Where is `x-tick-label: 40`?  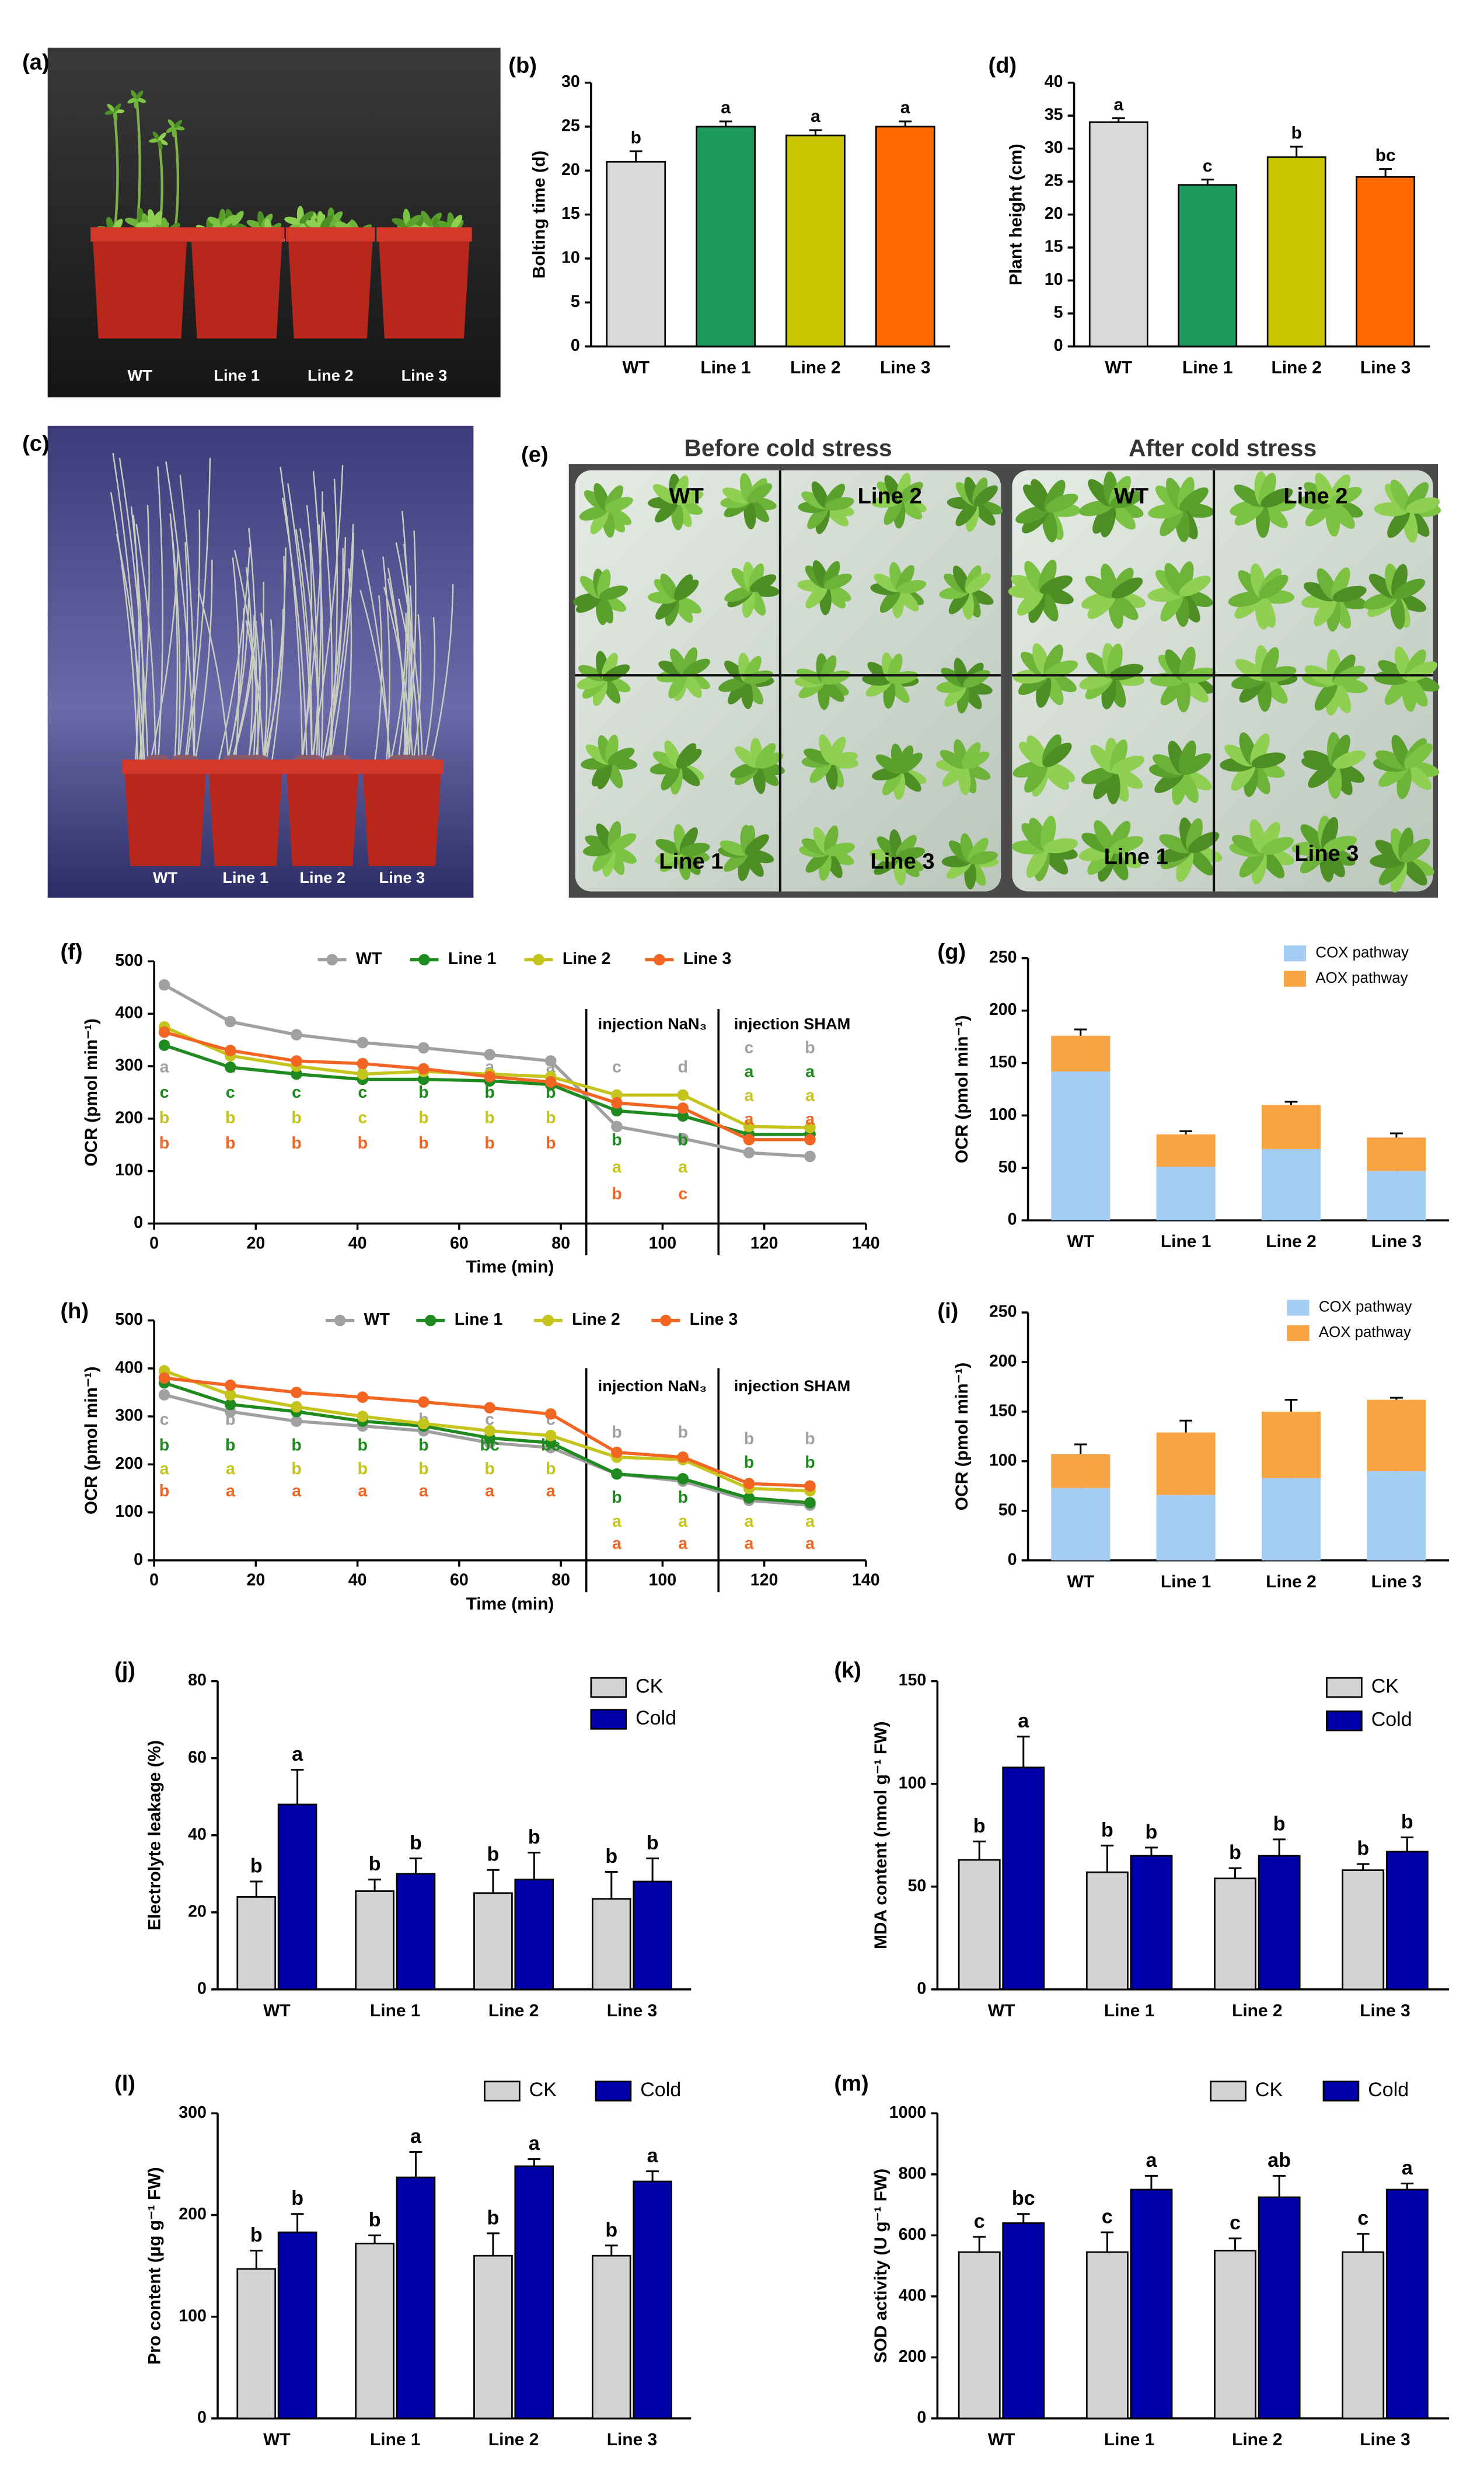 x-tick-label: 40 is located at coordinates (358, 1243).